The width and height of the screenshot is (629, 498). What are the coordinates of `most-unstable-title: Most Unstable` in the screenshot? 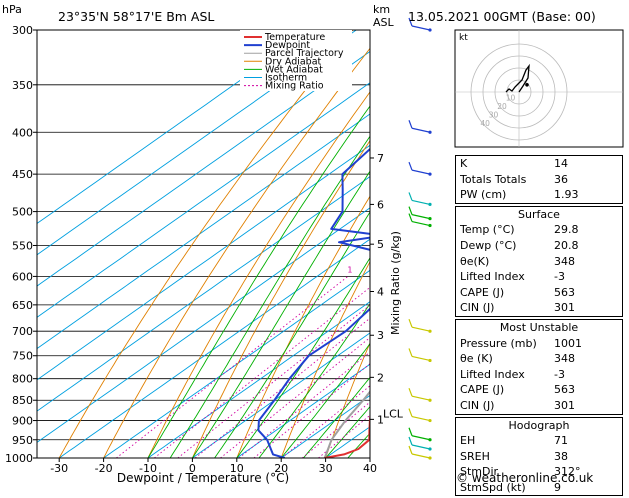 It's located at (539, 327).